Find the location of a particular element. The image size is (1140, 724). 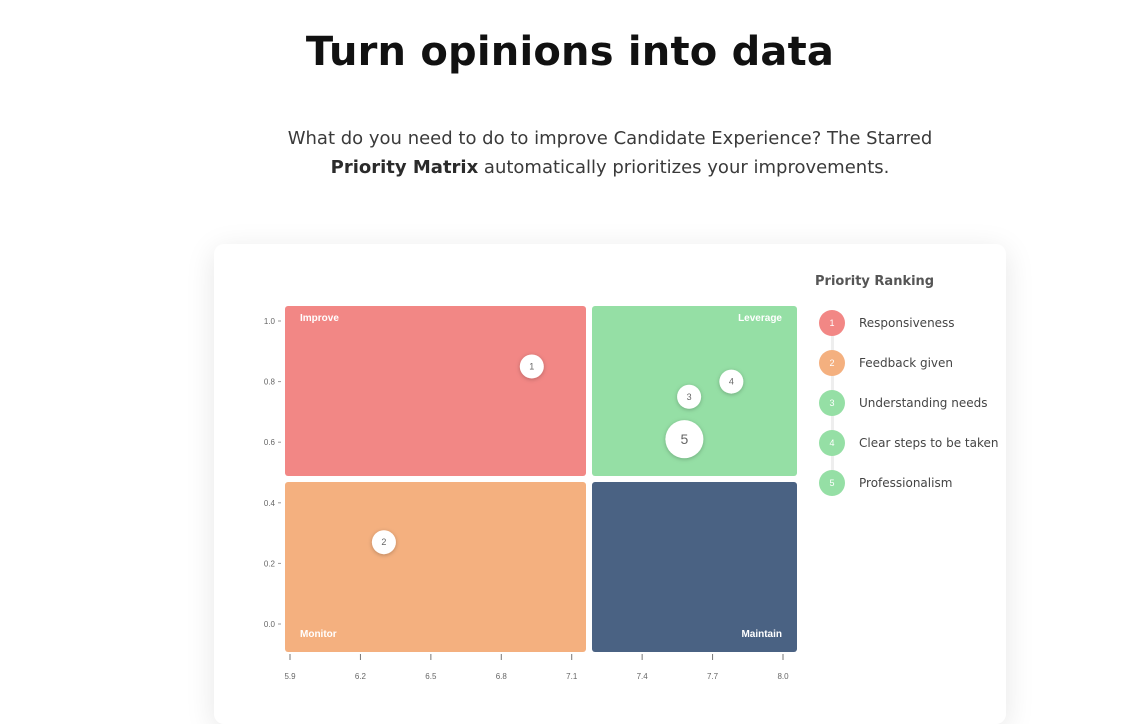

legend-item: 4 Clear steps to be taken is located at coordinates (910, 443).